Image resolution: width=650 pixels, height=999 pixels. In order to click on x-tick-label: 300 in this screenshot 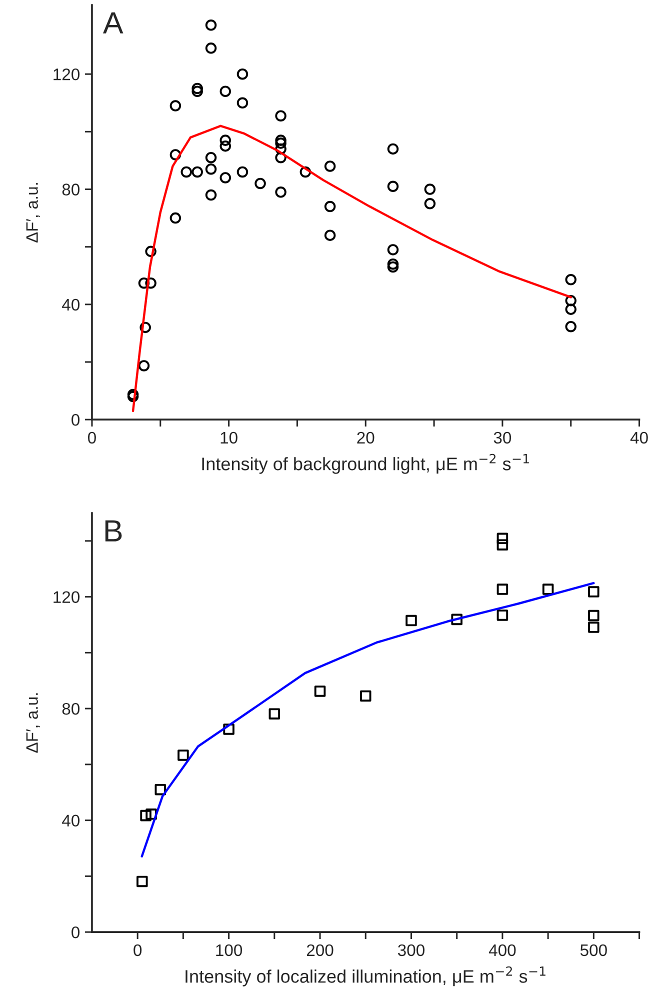, I will do `click(411, 950)`.